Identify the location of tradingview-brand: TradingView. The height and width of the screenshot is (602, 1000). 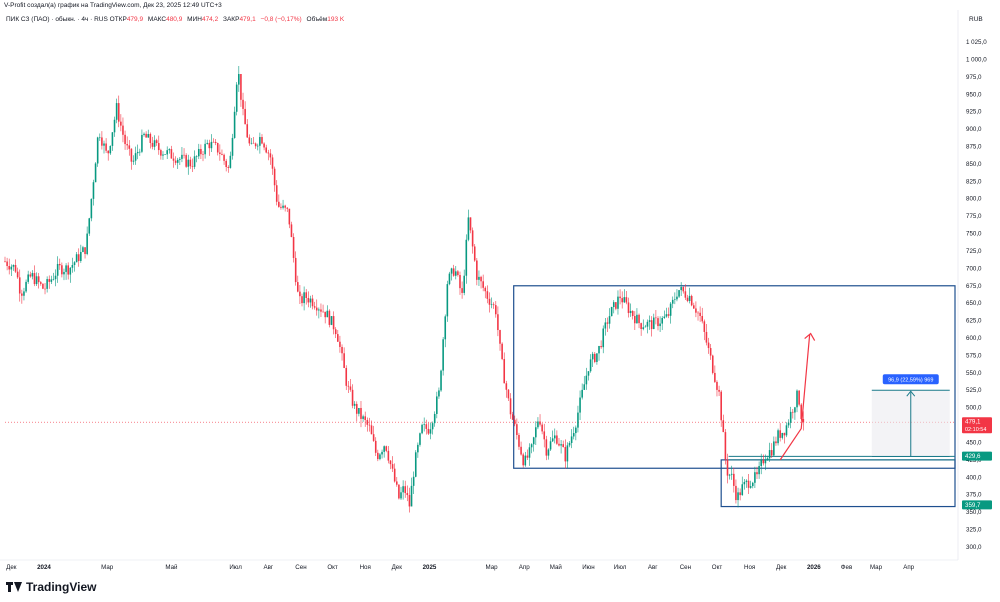
(51, 587).